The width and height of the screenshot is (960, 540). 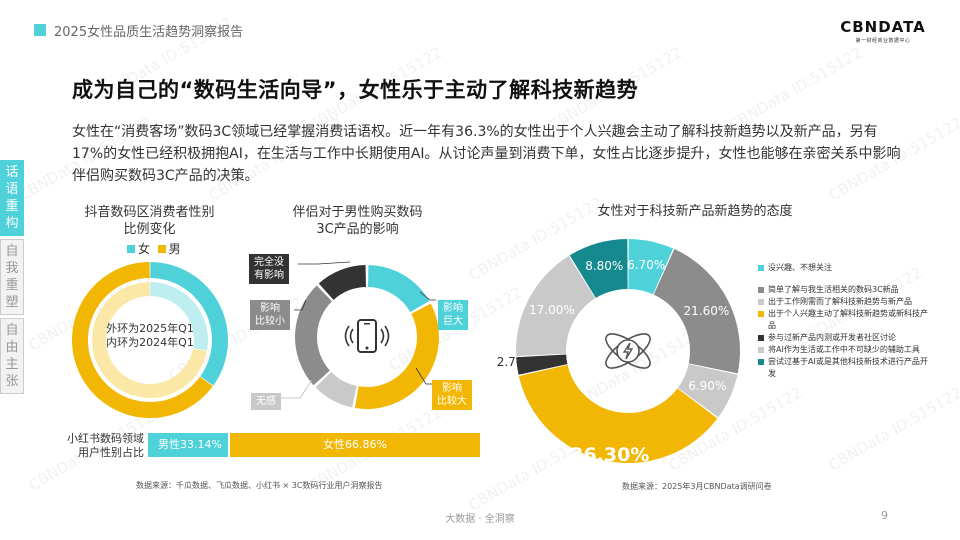 I want to click on chart1-title: 抖音数码区消费者性别 比例变化, so click(x=149, y=221).